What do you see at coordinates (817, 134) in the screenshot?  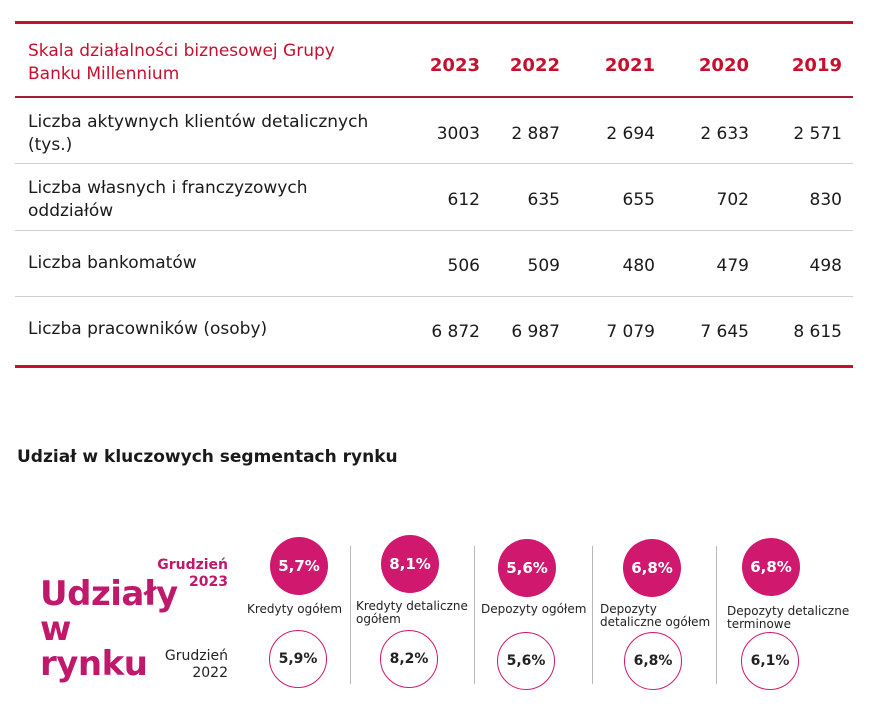 I see `cell-value: 2 571` at bounding box center [817, 134].